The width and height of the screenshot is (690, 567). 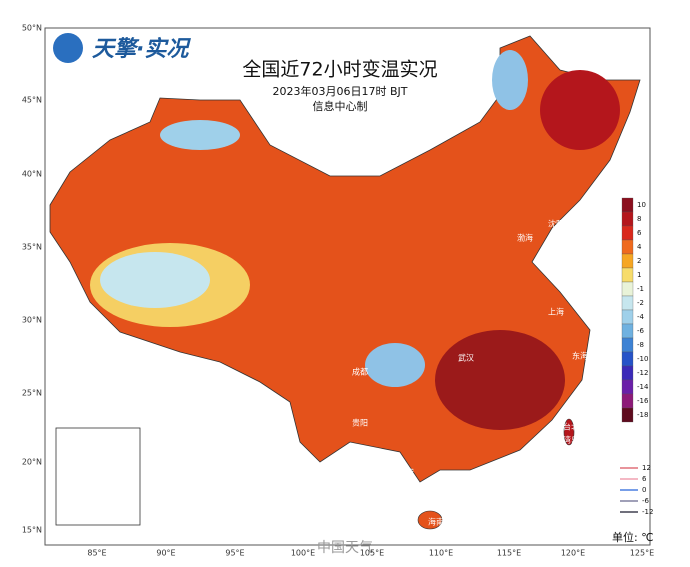 What do you see at coordinates (600, 398) in the screenshot?
I see `place-label: 赤尾屿` at bounding box center [600, 398].